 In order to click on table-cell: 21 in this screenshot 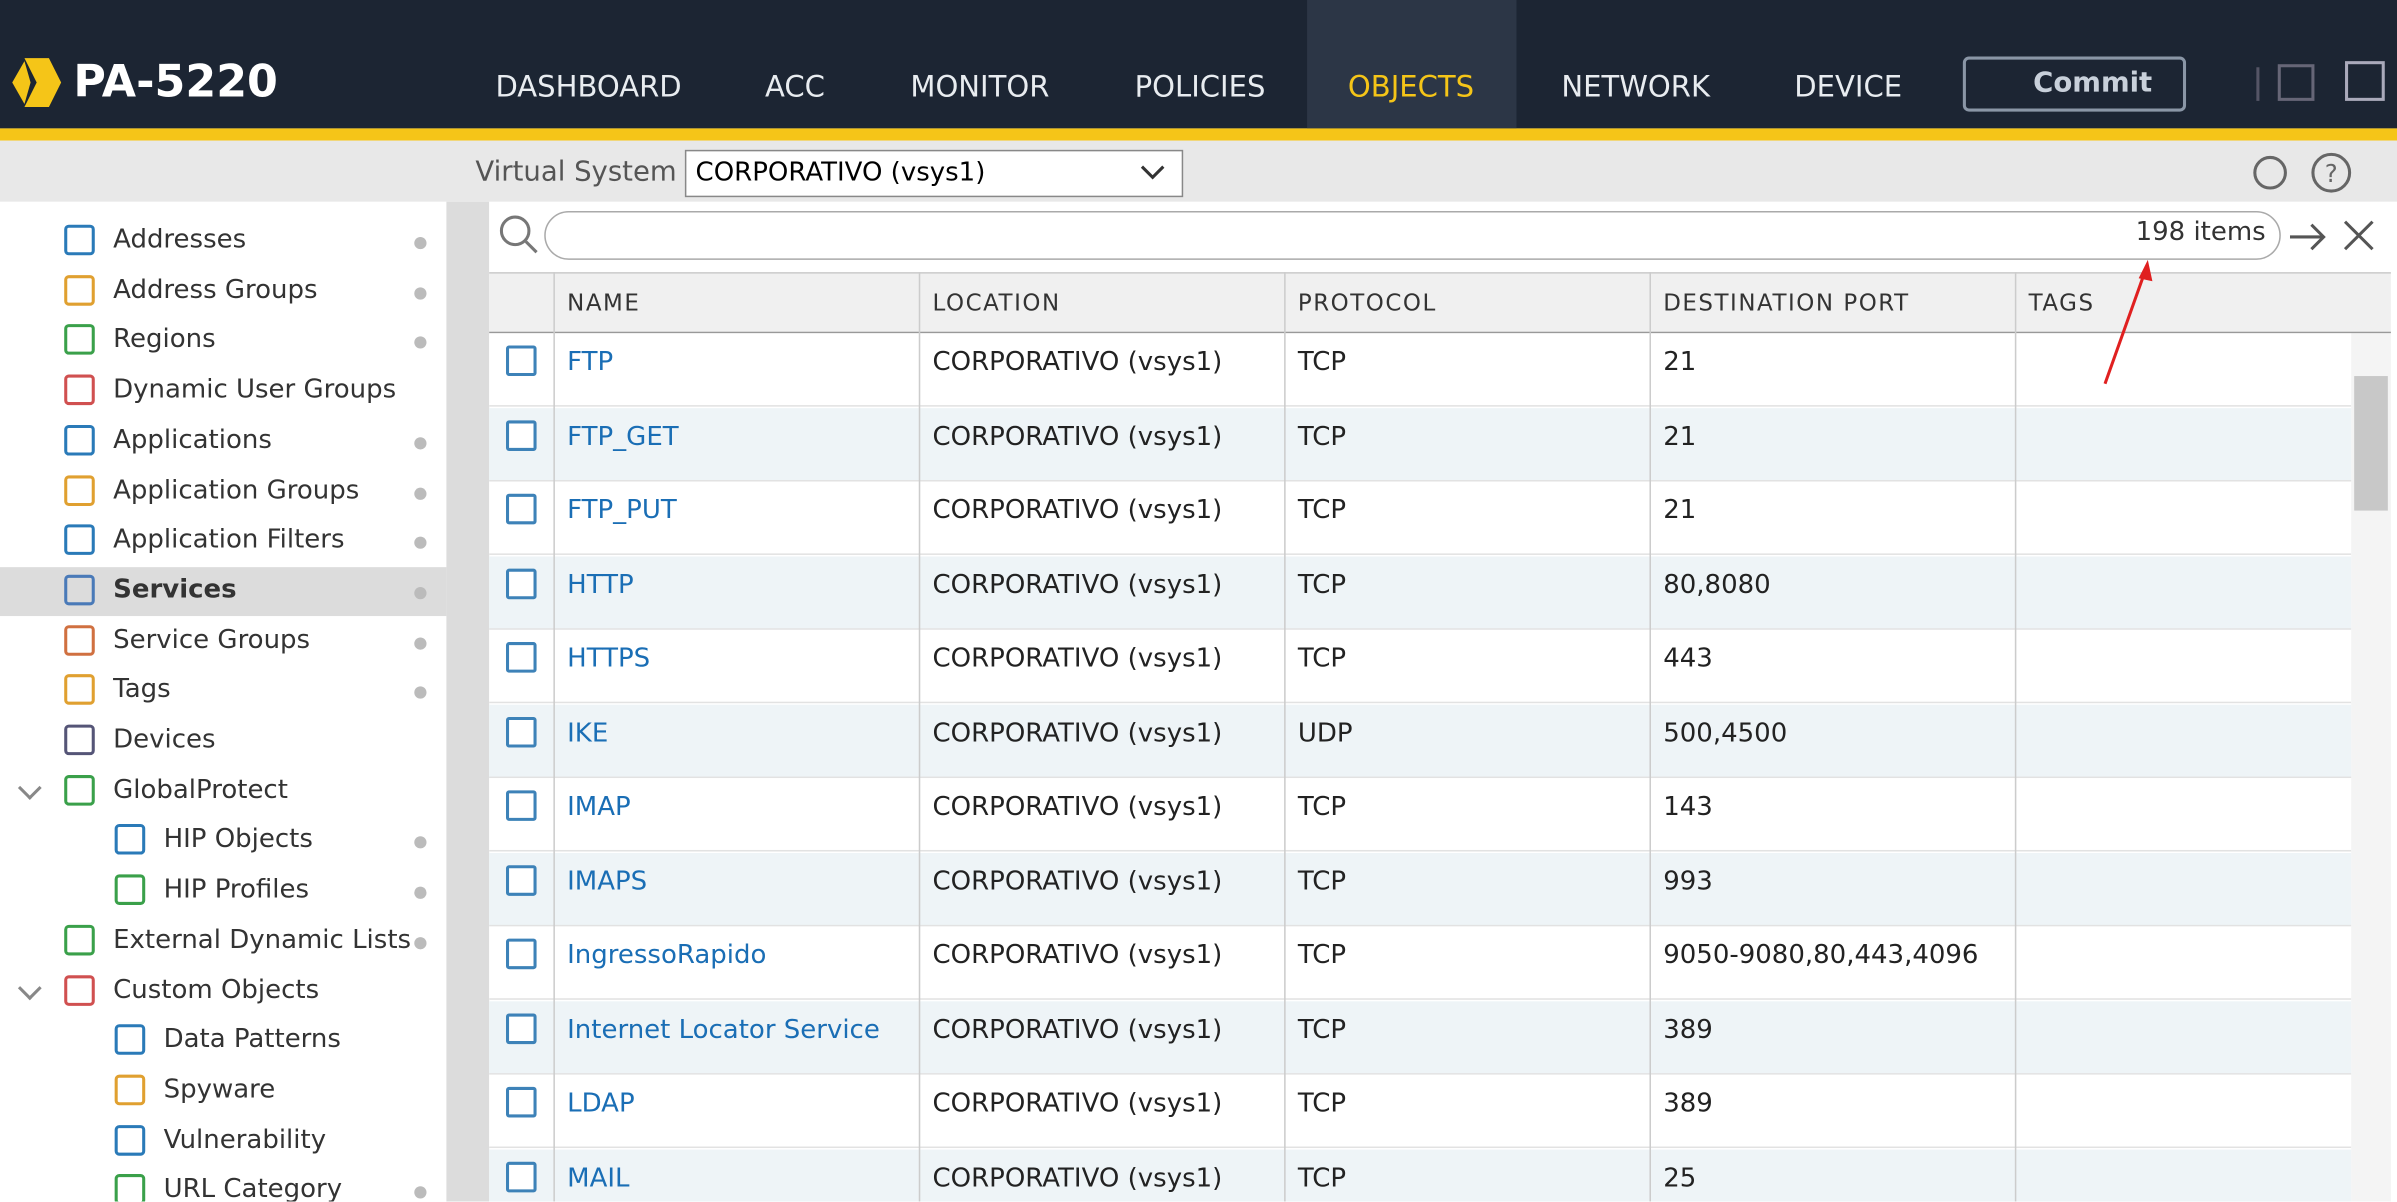, I will do `click(1680, 362)`.